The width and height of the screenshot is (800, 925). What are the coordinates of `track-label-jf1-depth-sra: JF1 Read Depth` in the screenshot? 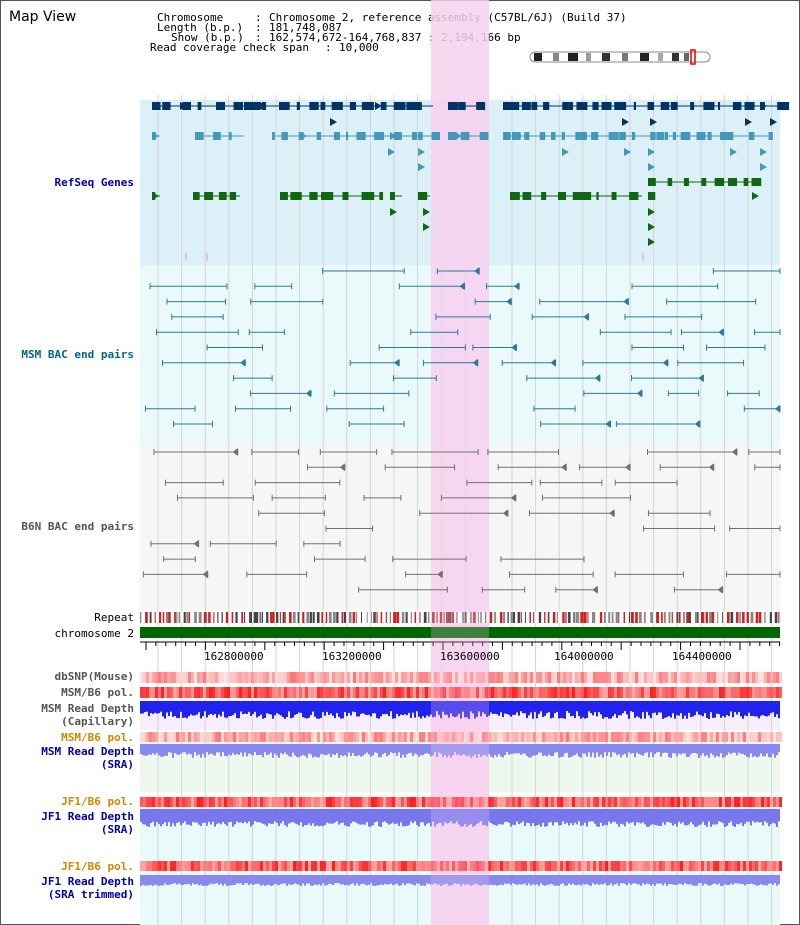 It's located at (87, 816).